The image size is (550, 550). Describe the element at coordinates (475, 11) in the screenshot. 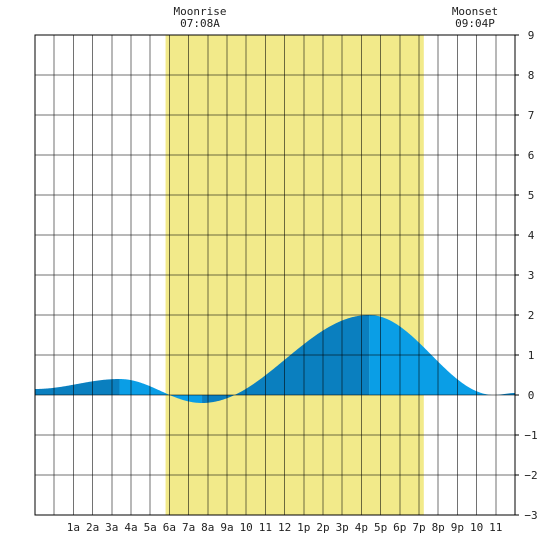

I see `moonset-title: Moonset` at that location.